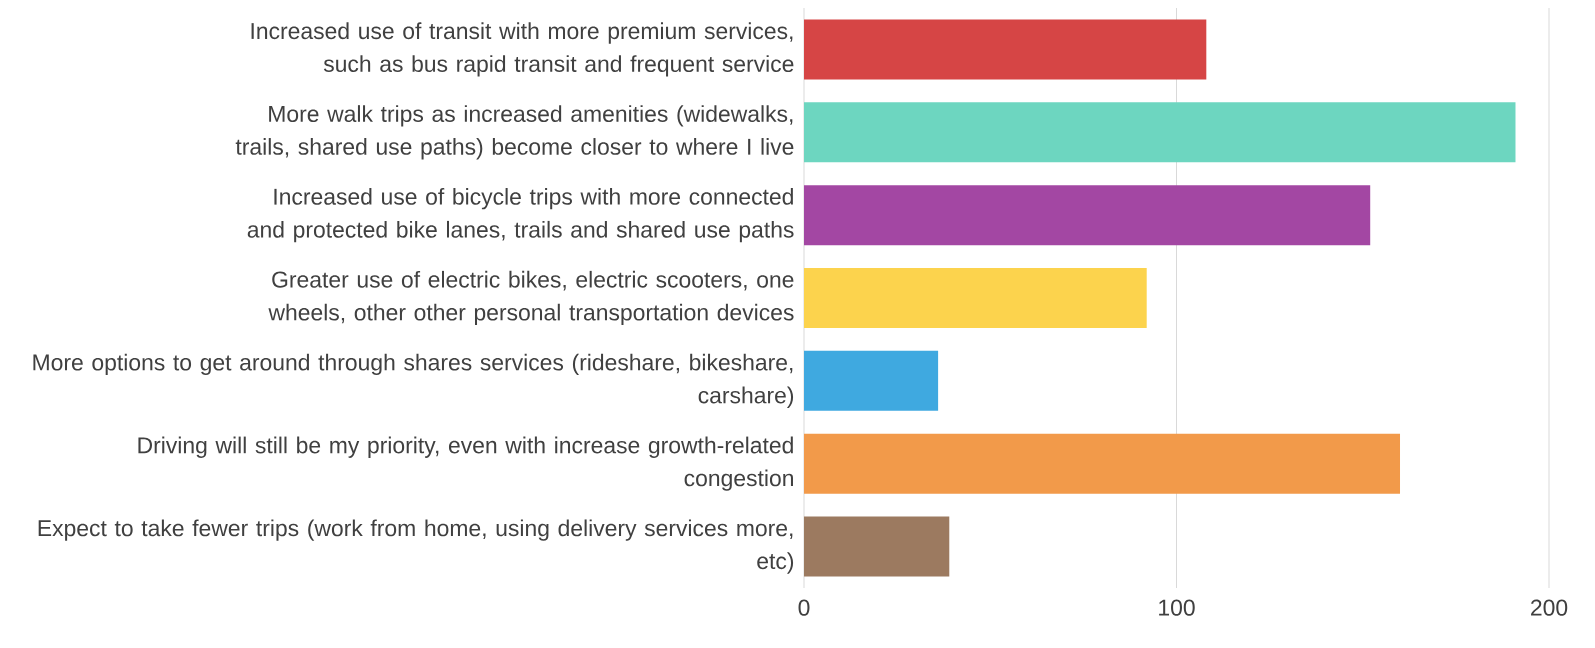  What do you see at coordinates (1549, 607) in the screenshot?
I see `x-tick-label: 200` at bounding box center [1549, 607].